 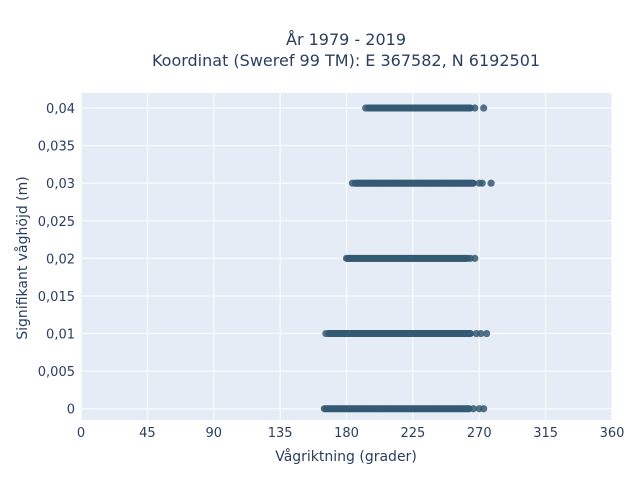 What do you see at coordinates (213, 433) in the screenshot?
I see `x-tick-label: 90` at bounding box center [213, 433].